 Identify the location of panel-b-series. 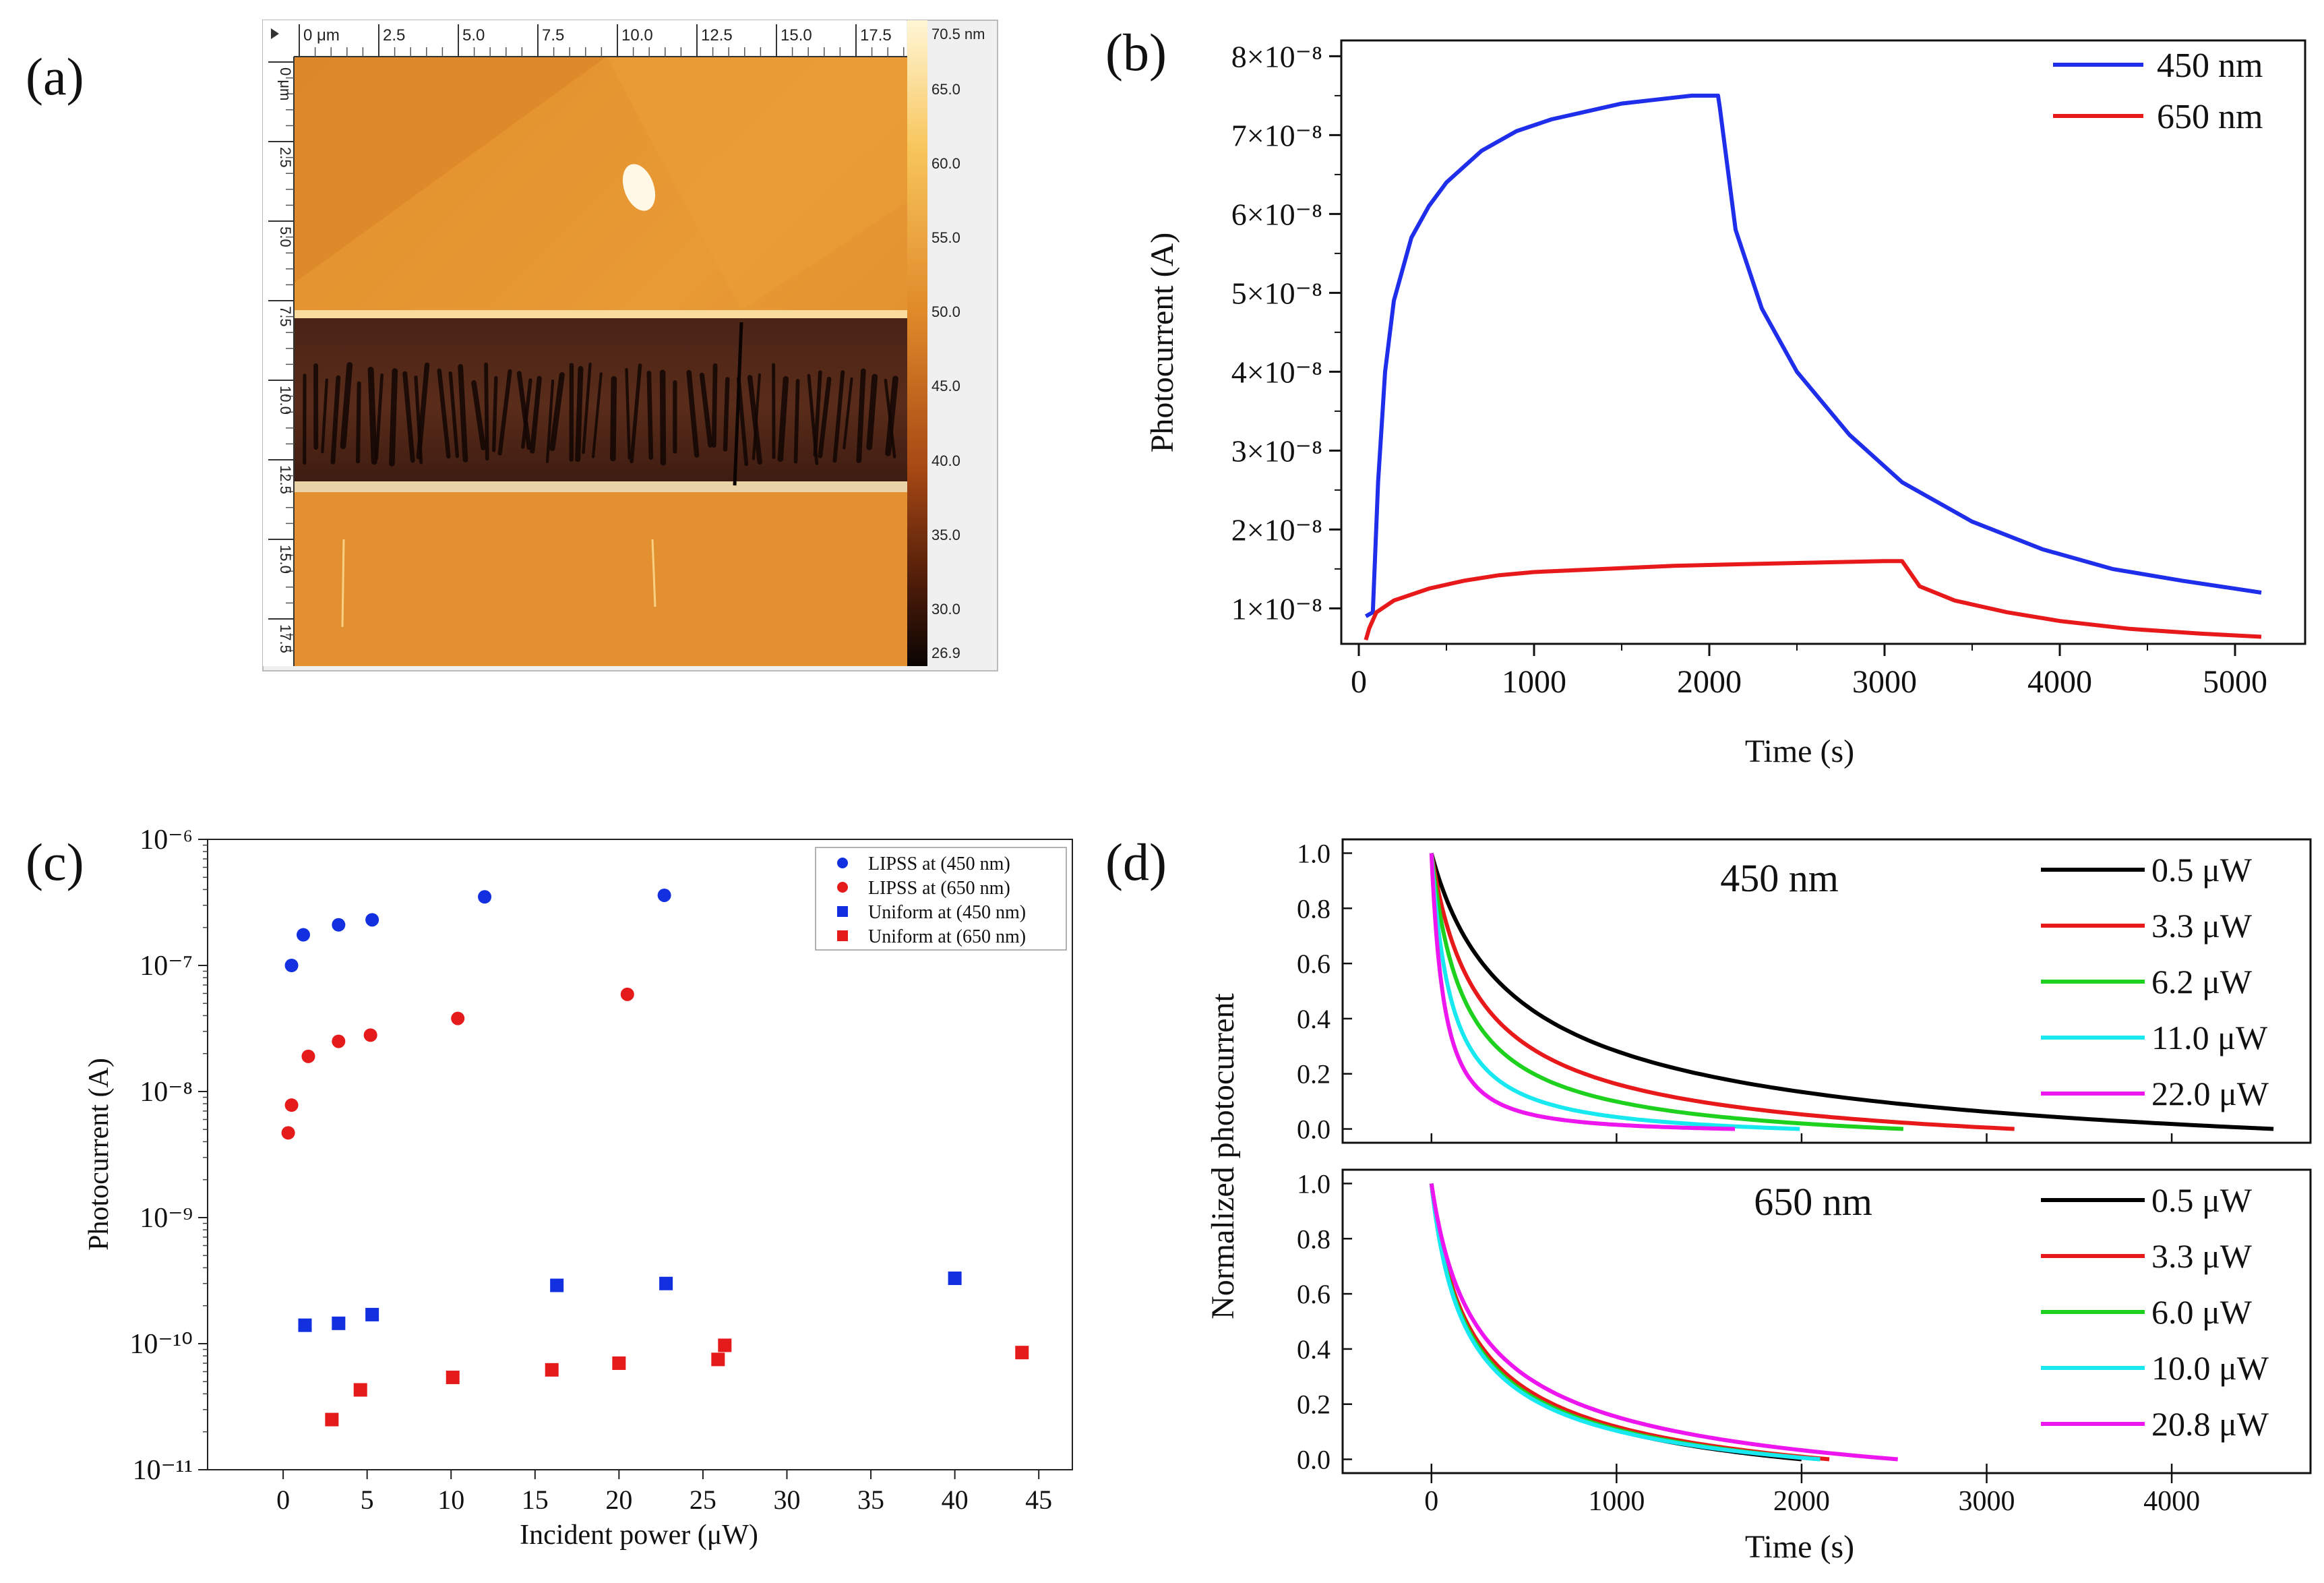
(1813, 367).